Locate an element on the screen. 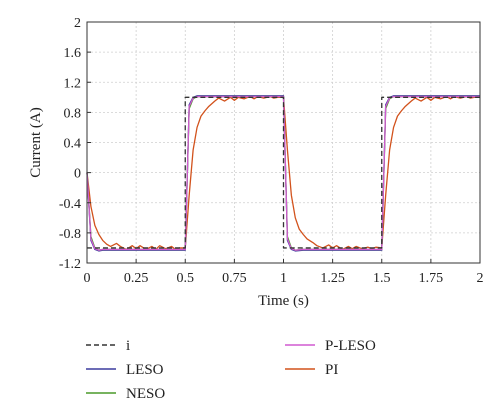 The image size is (500, 405). y-tick-label: -0.4 is located at coordinates (70, 204).